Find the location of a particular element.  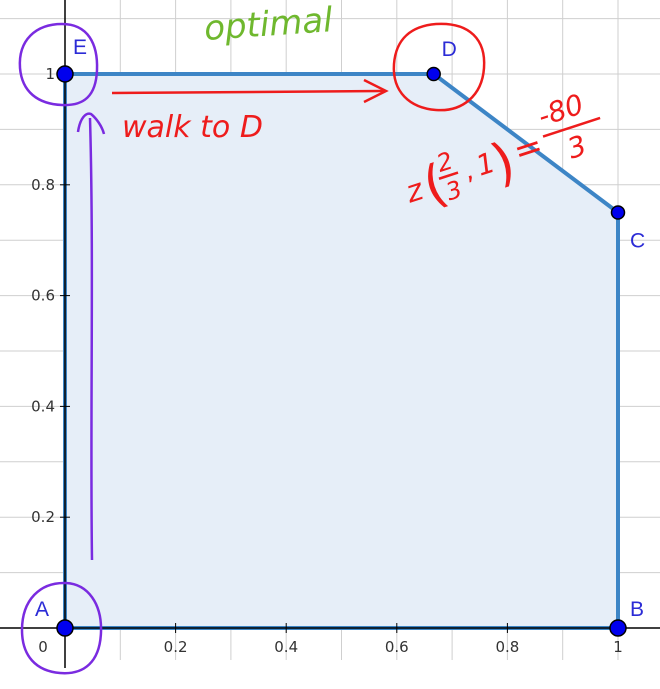

objective-value-annotation: z ( 2 3 , 1 ) = -80 3 is located at coordinates (501, 152).